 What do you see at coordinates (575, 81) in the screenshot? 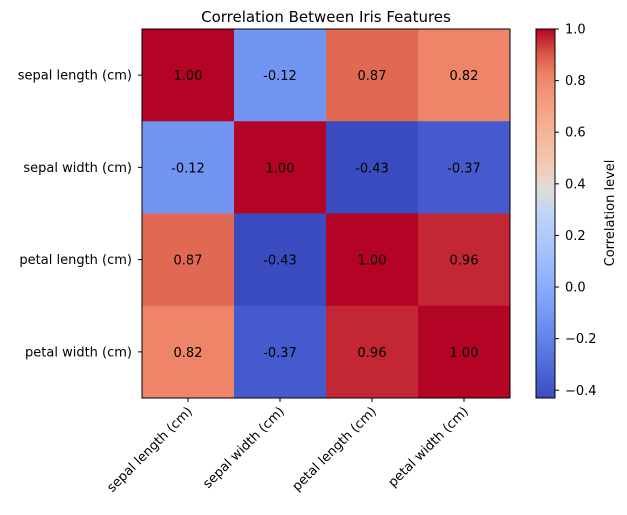
I see `colorbar-tick-label: 0.8` at bounding box center [575, 81].